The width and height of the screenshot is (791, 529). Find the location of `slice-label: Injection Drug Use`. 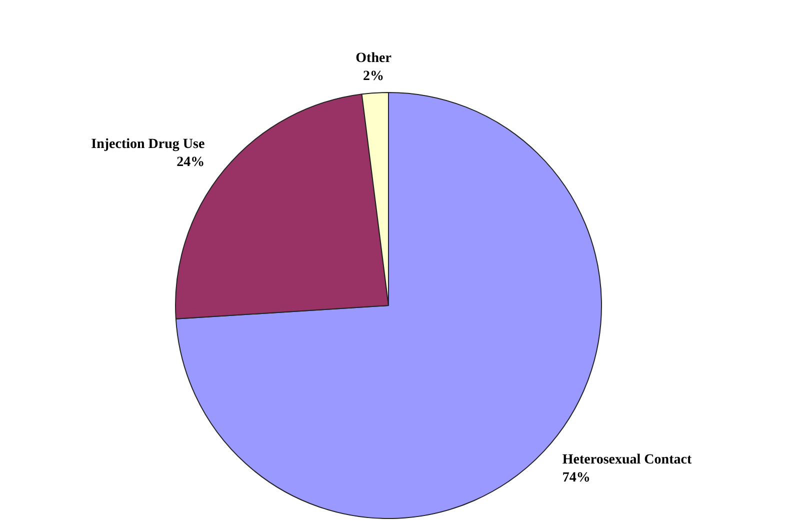

slice-label: Injection Drug Use is located at coordinates (148, 144).